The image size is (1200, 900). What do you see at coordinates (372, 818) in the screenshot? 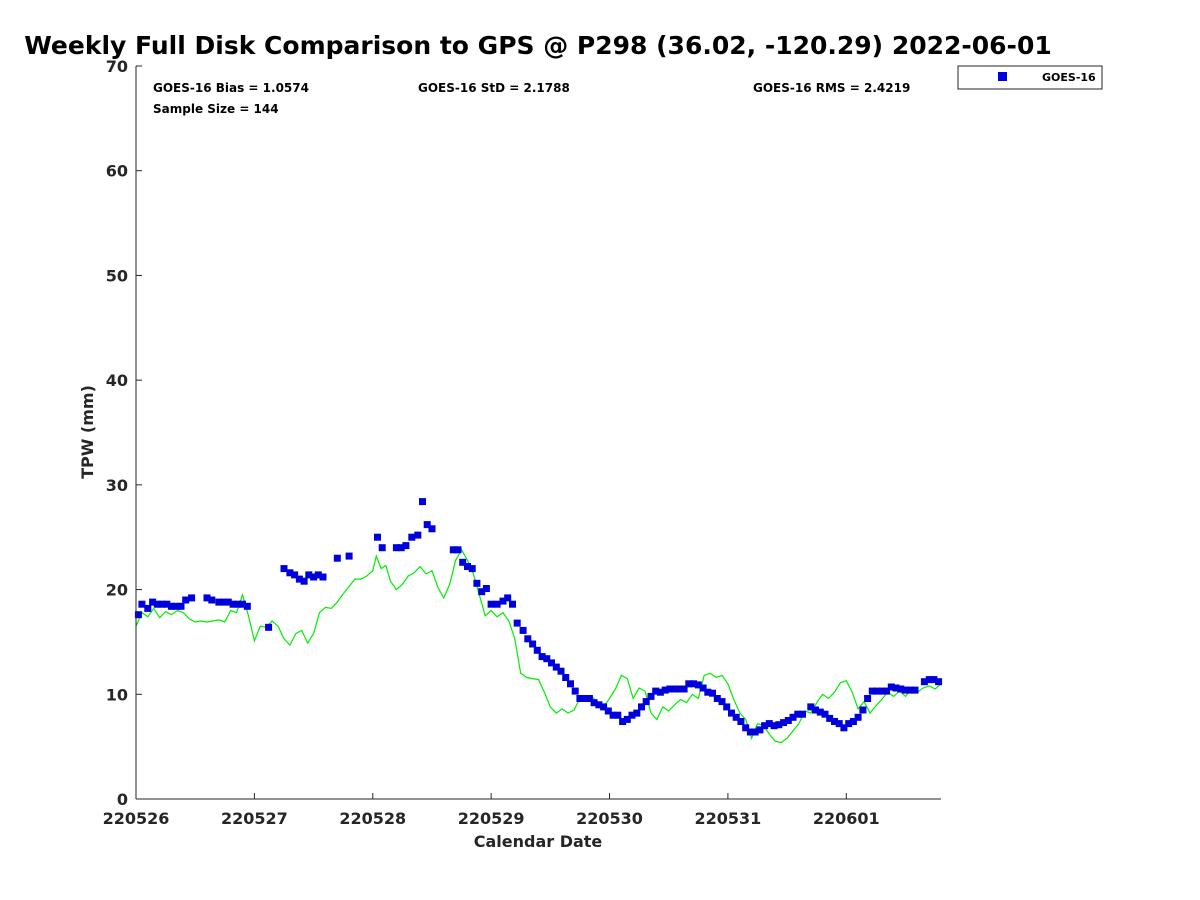
I see `x-tick-label: 220528` at bounding box center [372, 818].